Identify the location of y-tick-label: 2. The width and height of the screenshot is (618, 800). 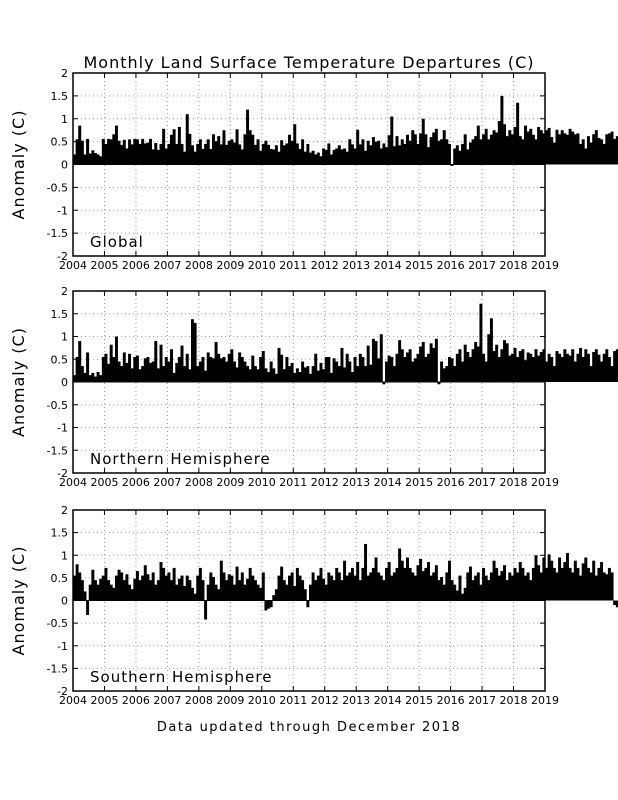
(64, 291).